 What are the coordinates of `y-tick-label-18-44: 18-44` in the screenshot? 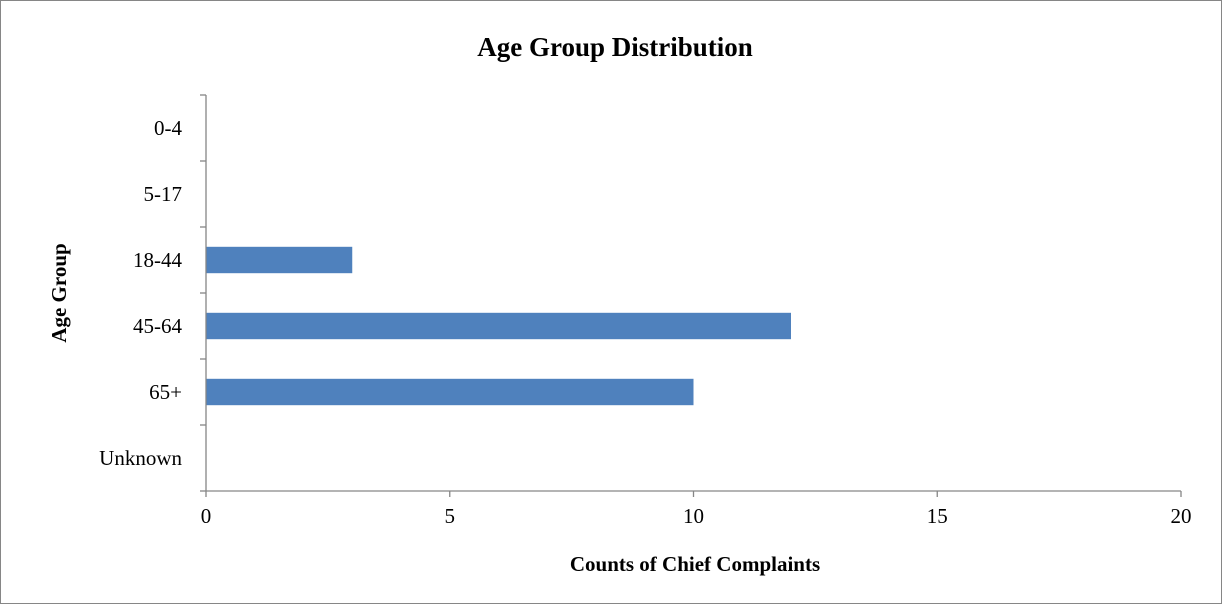 It's located at (157, 260).